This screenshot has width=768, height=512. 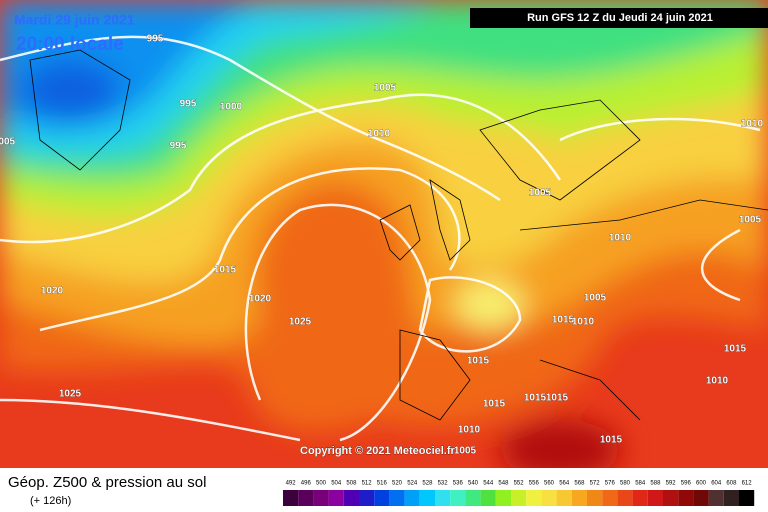 I want to click on legend-label: 560, so click(x=549, y=484).